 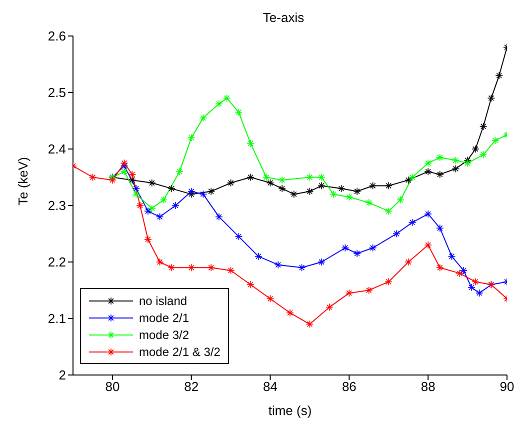 What do you see at coordinates (23, 181) in the screenshot?
I see `y-axis-title: Te (keV)` at bounding box center [23, 181].